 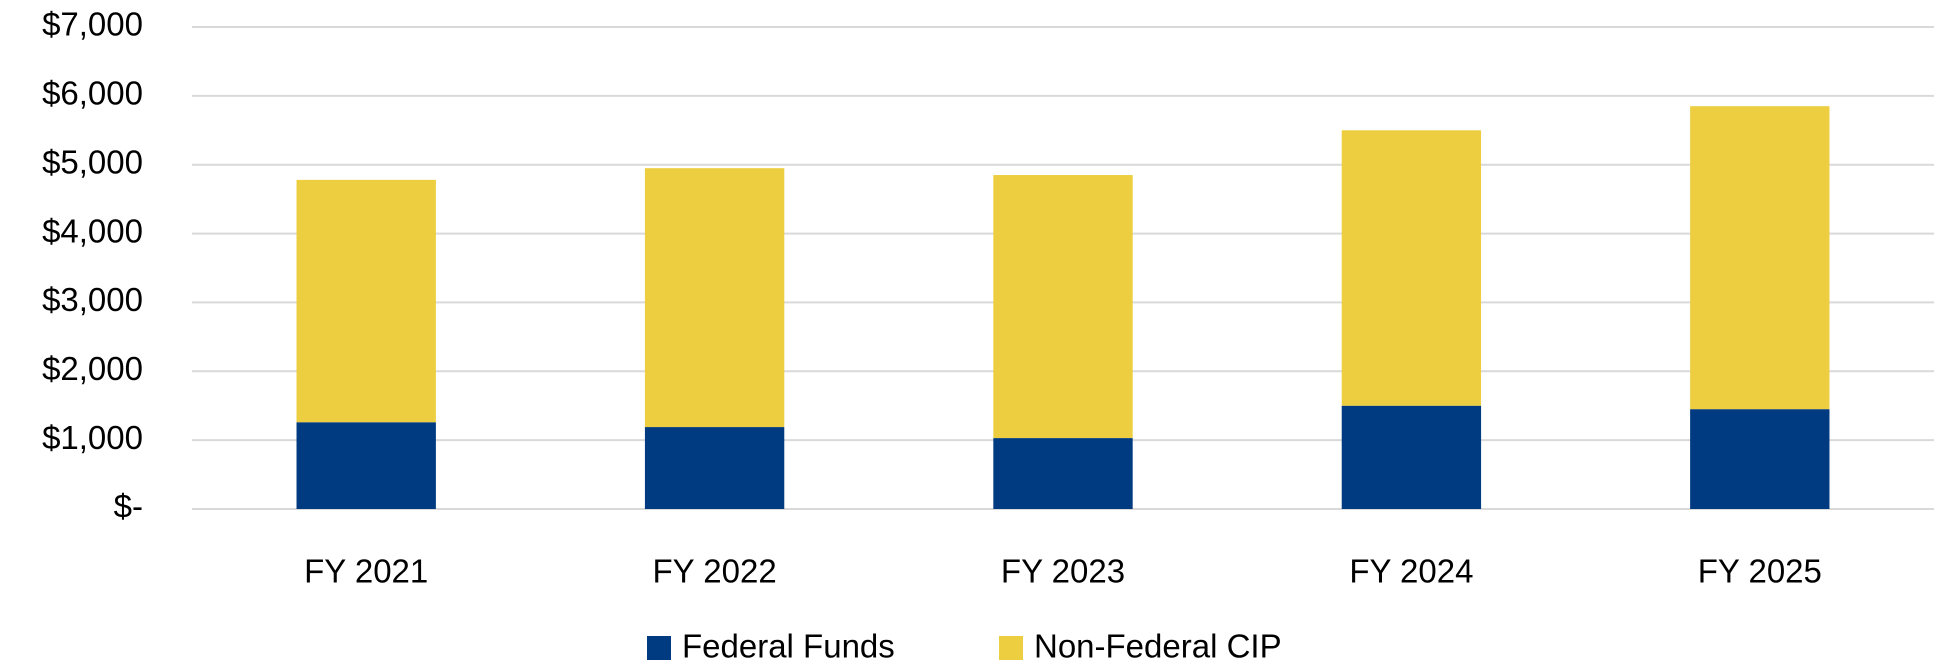 What do you see at coordinates (128, 506) in the screenshot?
I see `y-tick-label: $-` at bounding box center [128, 506].